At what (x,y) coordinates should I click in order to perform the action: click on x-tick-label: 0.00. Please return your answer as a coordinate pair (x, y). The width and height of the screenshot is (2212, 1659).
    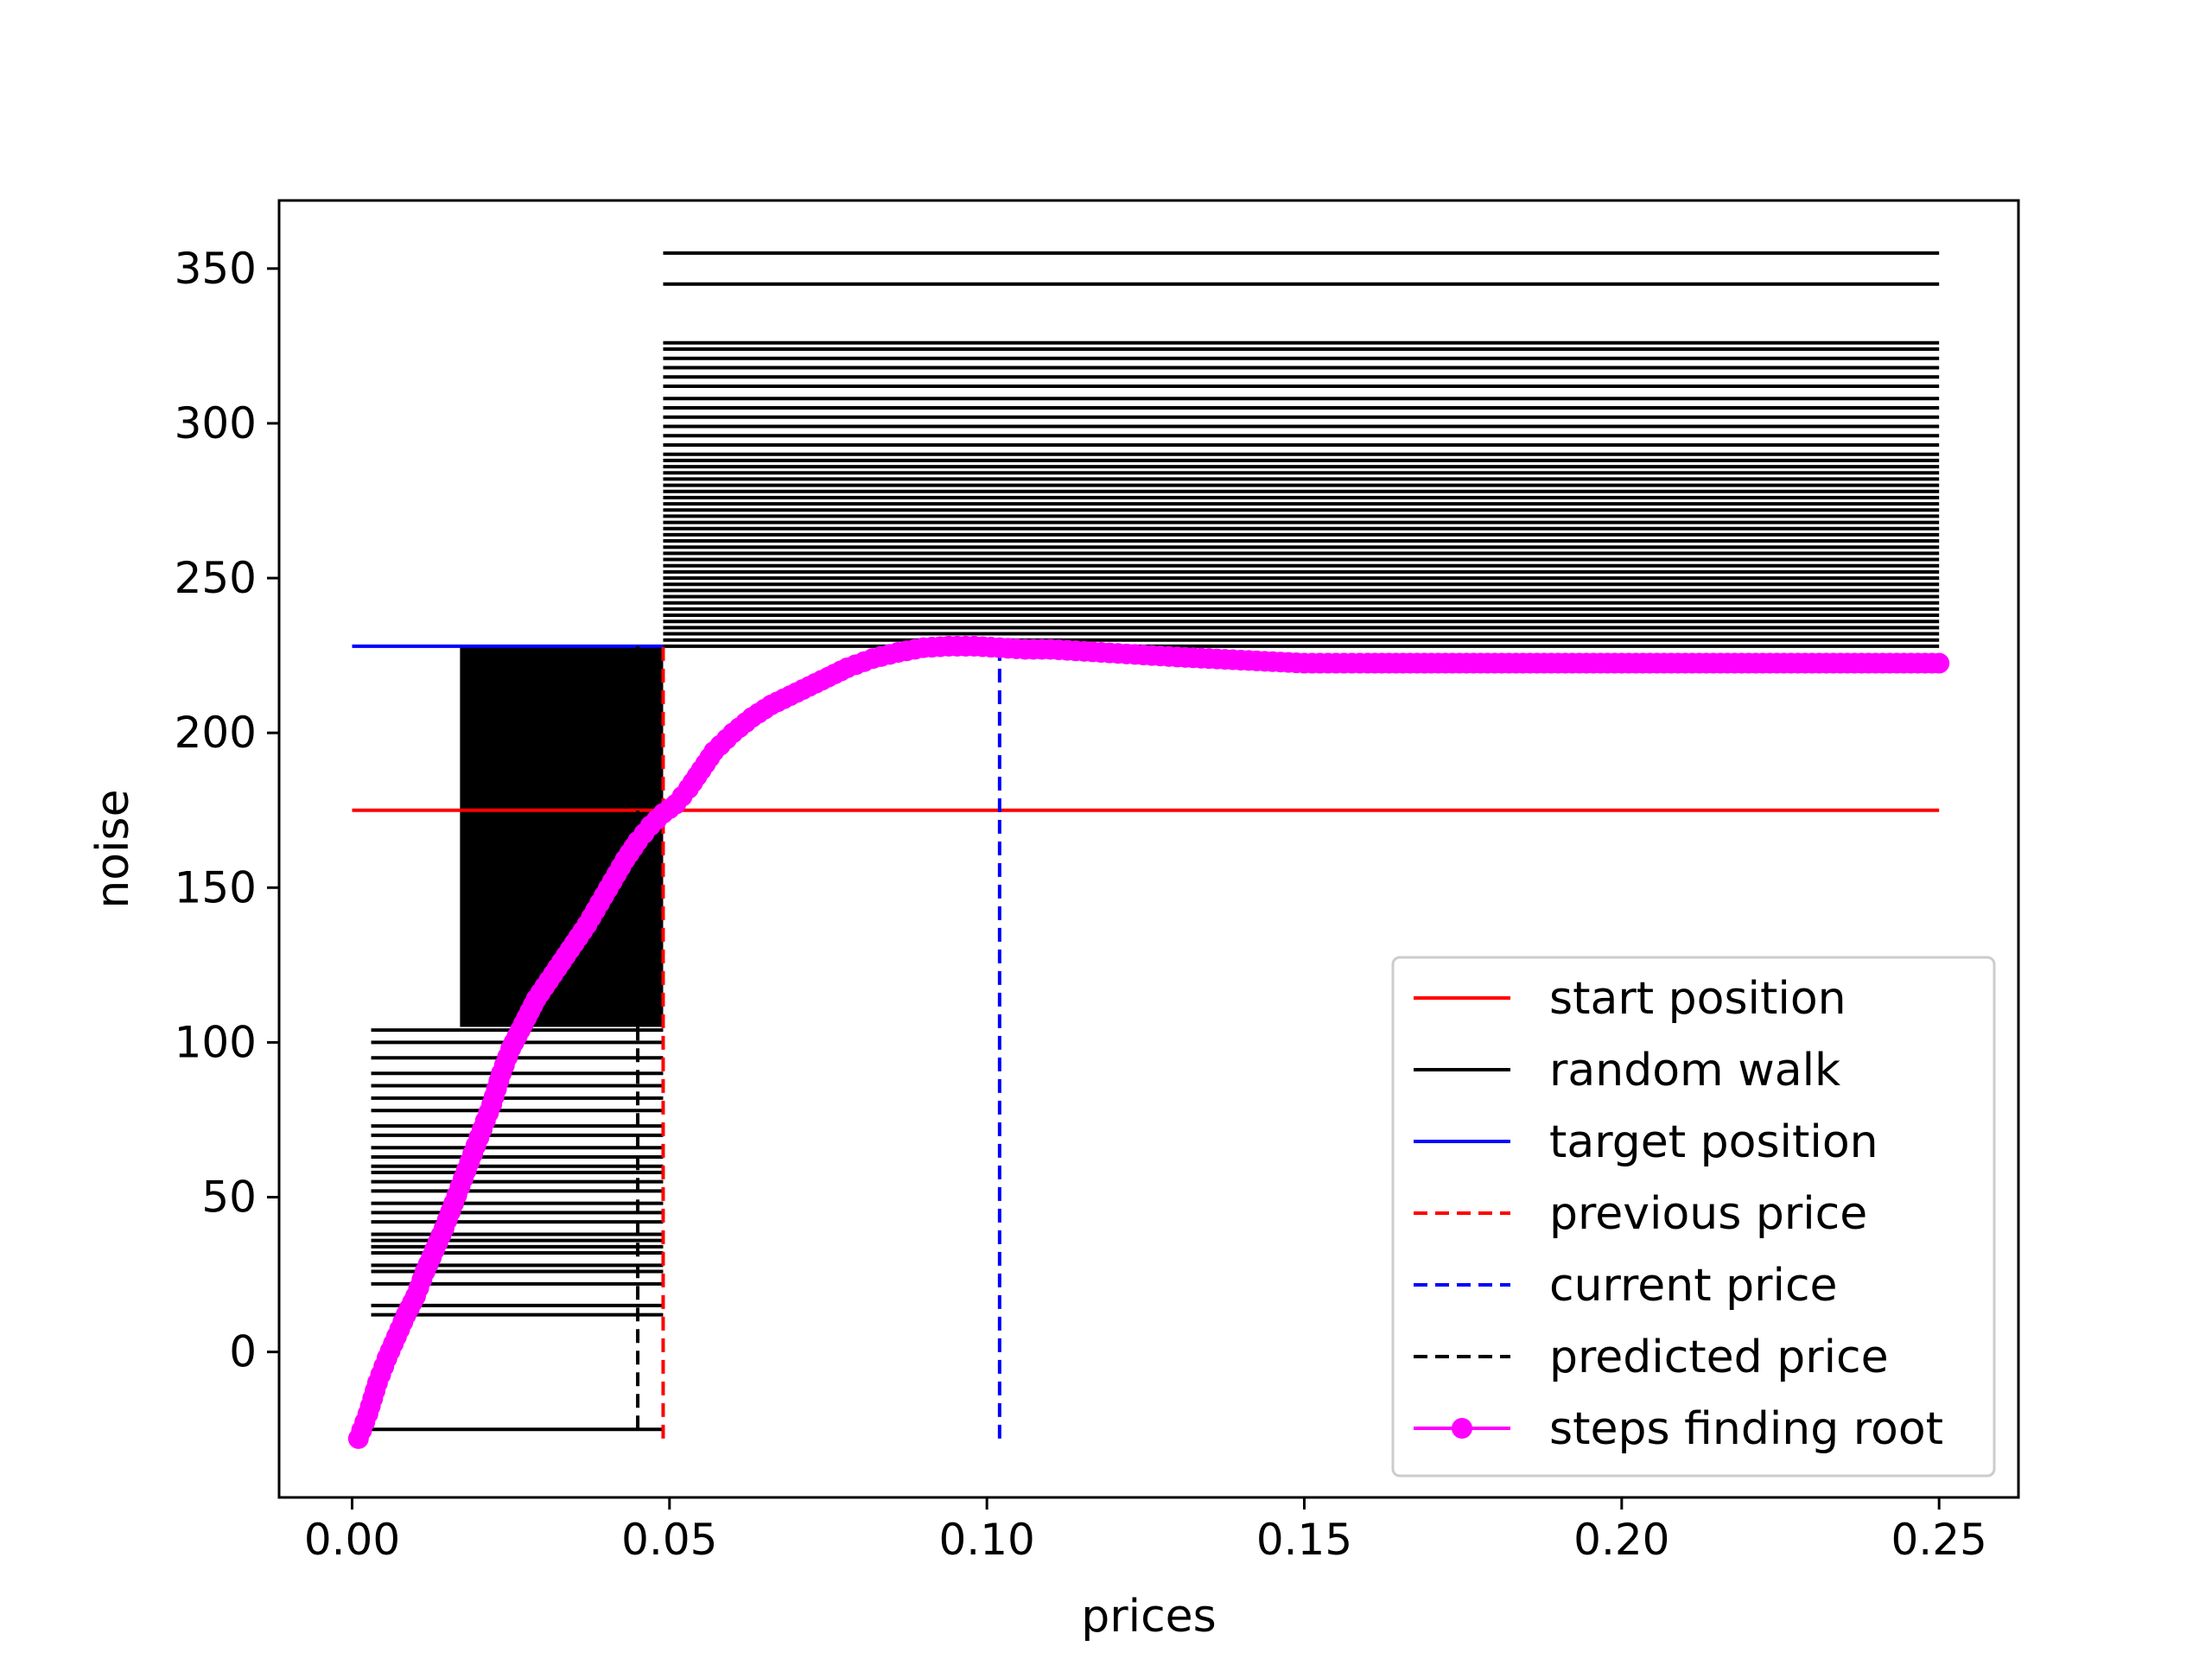
    Looking at the image, I should click on (352, 1540).